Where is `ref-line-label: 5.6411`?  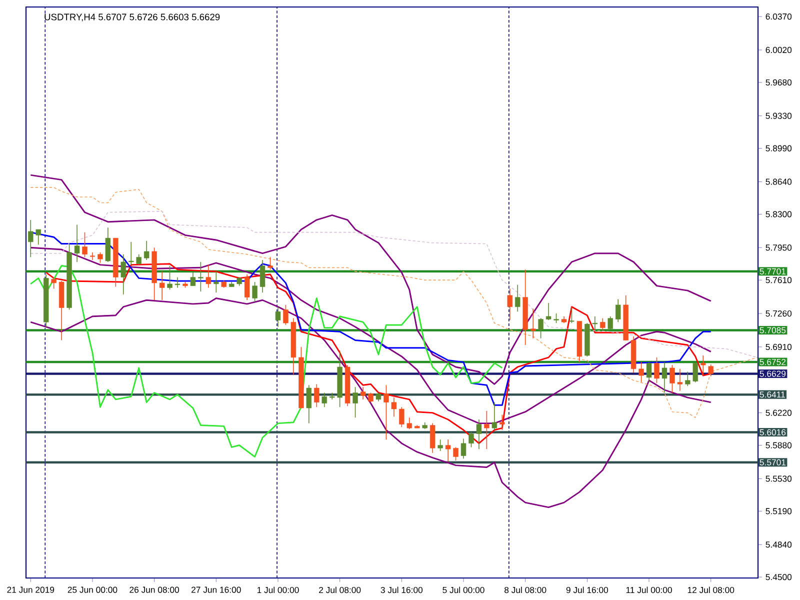 ref-line-label: 5.6411 is located at coordinates (772, 395).